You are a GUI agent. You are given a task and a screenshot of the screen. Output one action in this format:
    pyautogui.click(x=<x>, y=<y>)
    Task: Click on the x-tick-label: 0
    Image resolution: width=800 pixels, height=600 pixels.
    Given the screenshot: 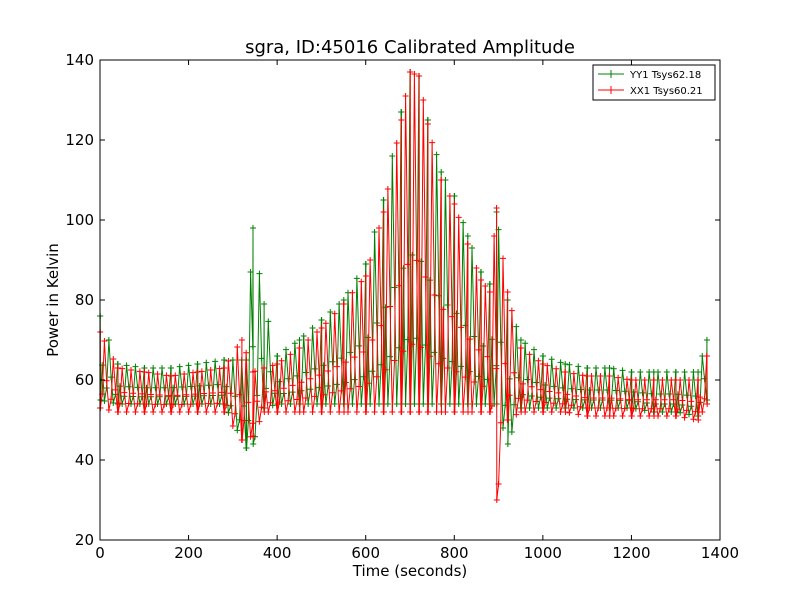 What is the action you would take?
    pyautogui.click(x=100, y=553)
    